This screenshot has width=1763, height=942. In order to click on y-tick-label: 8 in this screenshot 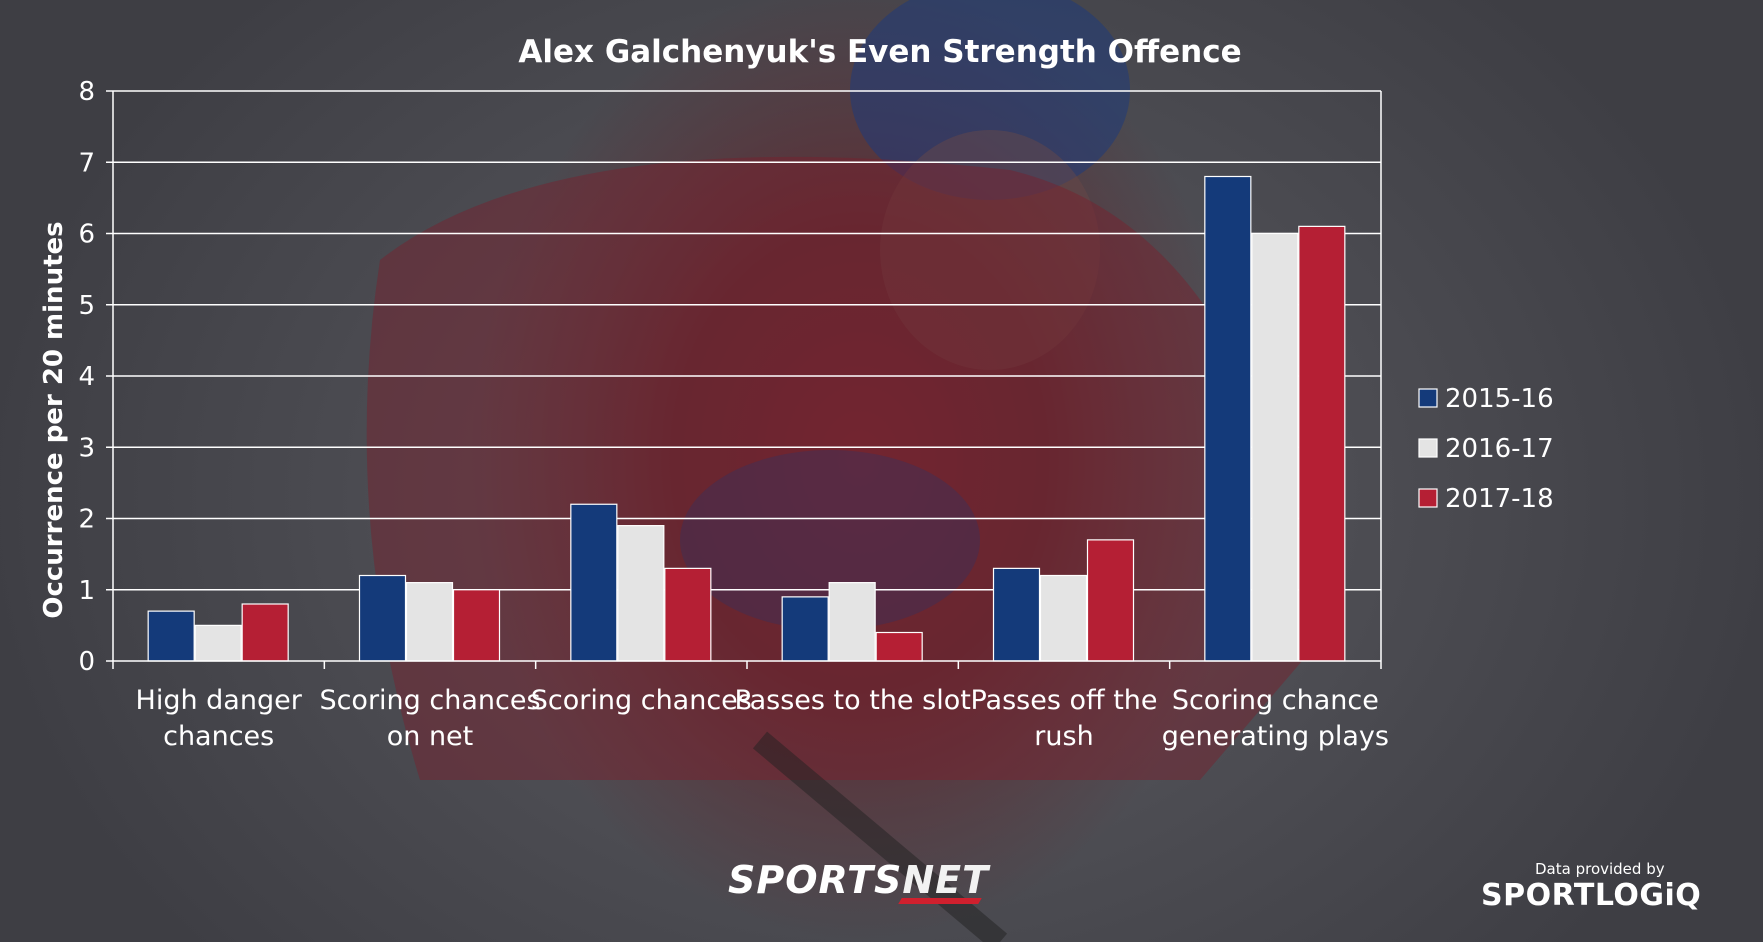, I will do `click(86, 92)`.